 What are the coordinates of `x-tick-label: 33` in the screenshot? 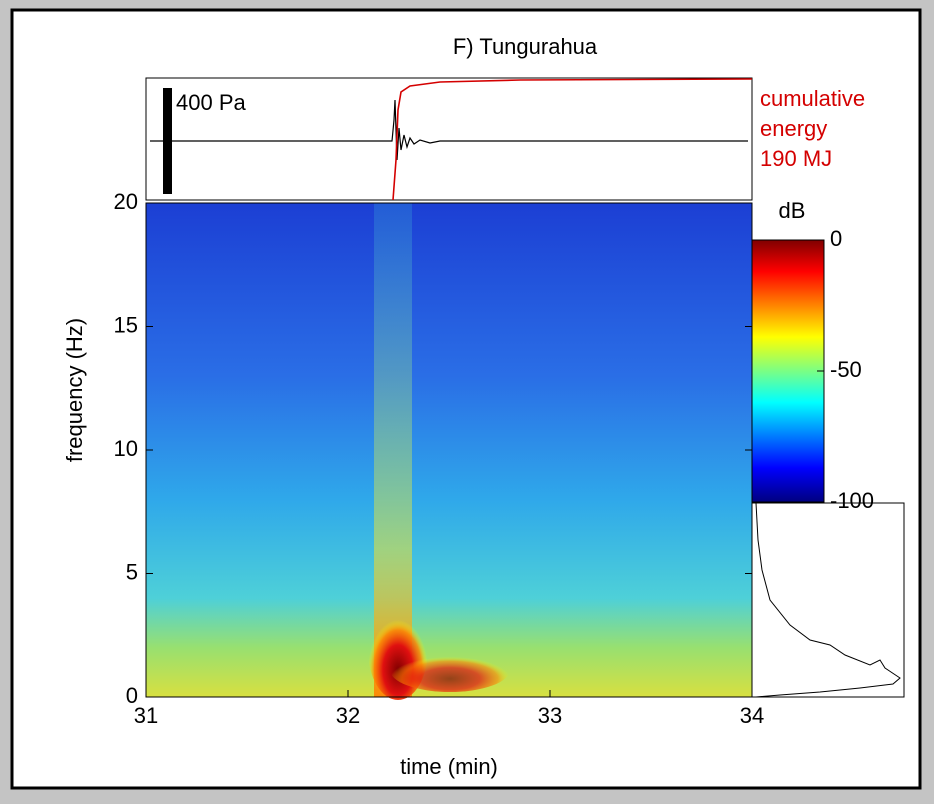 It's located at (550, 715).